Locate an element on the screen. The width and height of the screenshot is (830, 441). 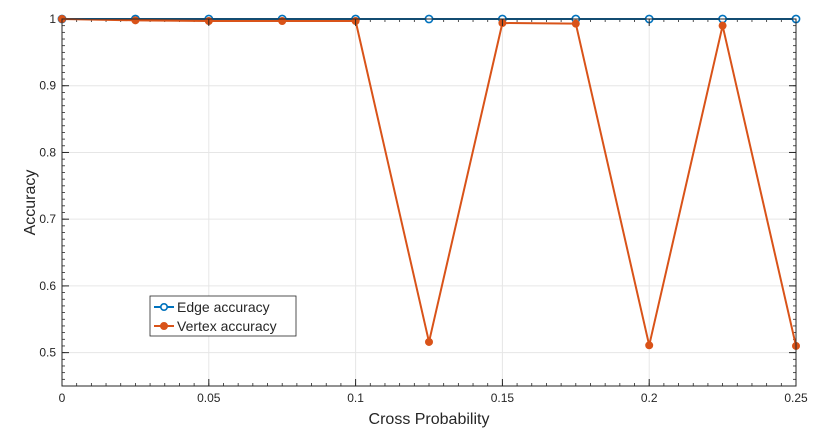
legend-item: Vertex accuracy is located at coordinates (215, 326).